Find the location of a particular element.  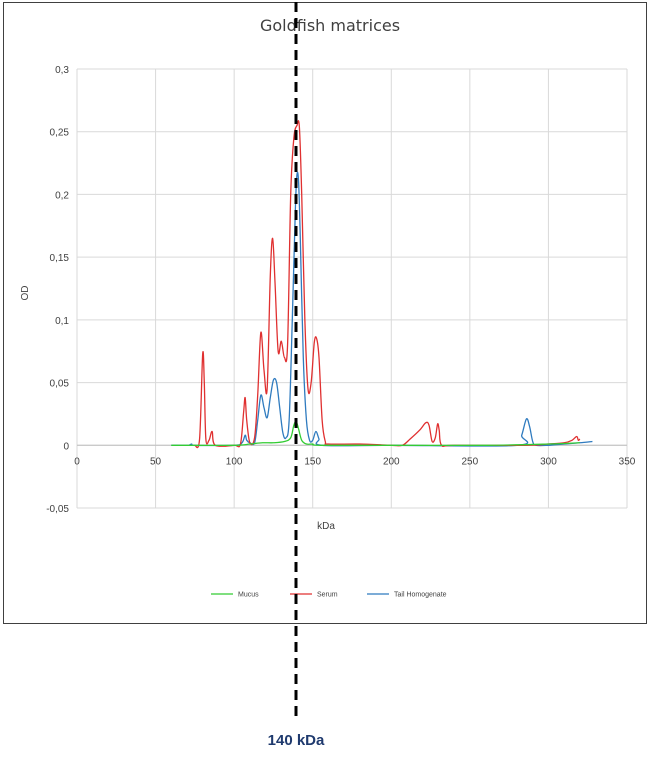

annotation-label: 140 kDa is located at coordinates (296, 740).